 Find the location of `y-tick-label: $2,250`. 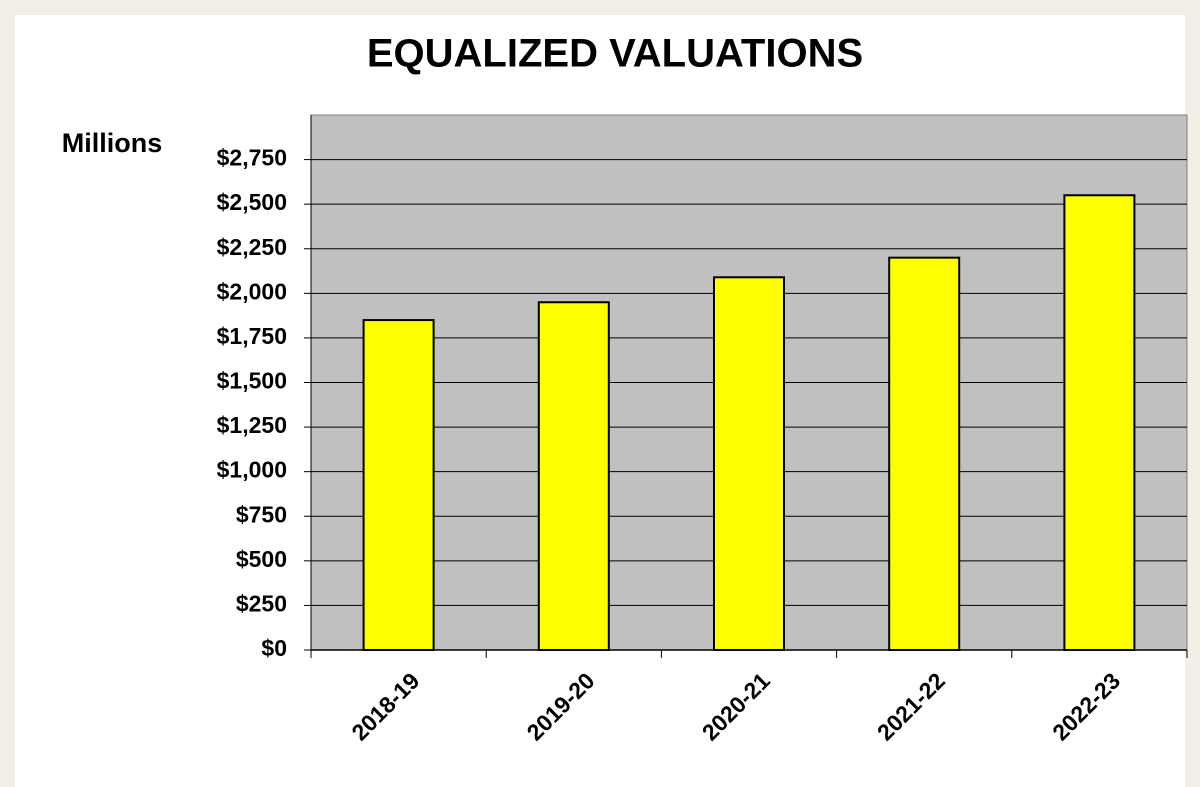

y-tick-label: $2,250 is located at coordinates (252, 247).